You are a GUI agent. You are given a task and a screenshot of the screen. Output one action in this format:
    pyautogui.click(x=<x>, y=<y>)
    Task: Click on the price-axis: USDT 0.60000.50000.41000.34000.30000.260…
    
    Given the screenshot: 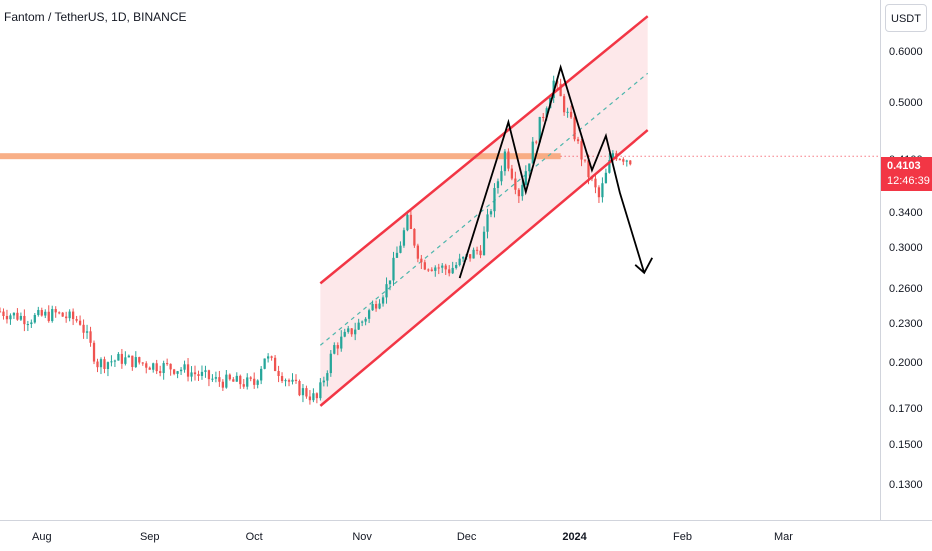 What is the action you would take?
    pyautogui.click(x=906, y=260)
    